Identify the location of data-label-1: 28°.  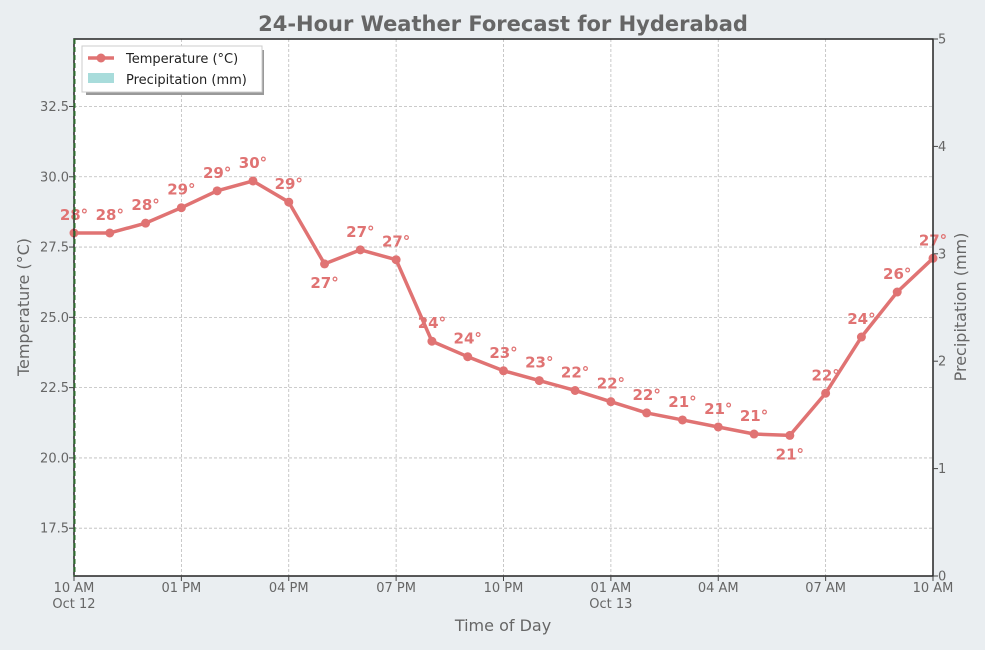
(110, 215).